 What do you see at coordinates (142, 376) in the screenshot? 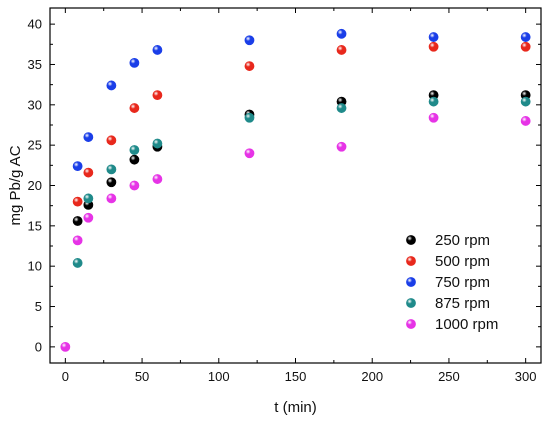
I see `x-tick-label: 50` at bounding box center [142, 376].